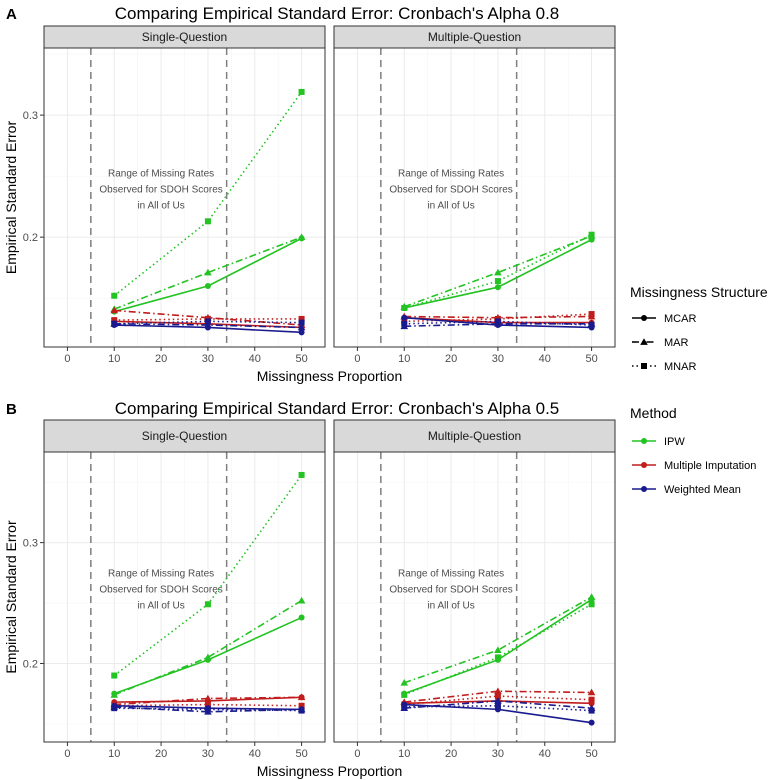 Image resolution: width=780 pixels, height=780 pixels. I want to click on legend-item-mnar: MNAR, so click(664, 367).